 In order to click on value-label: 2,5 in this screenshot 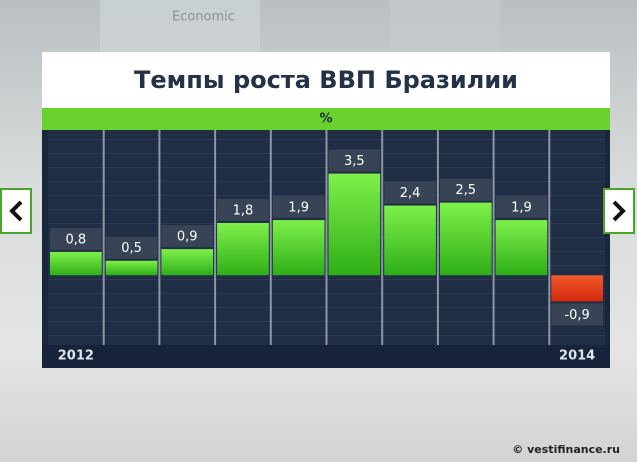, I will do `click(465, 190)`.